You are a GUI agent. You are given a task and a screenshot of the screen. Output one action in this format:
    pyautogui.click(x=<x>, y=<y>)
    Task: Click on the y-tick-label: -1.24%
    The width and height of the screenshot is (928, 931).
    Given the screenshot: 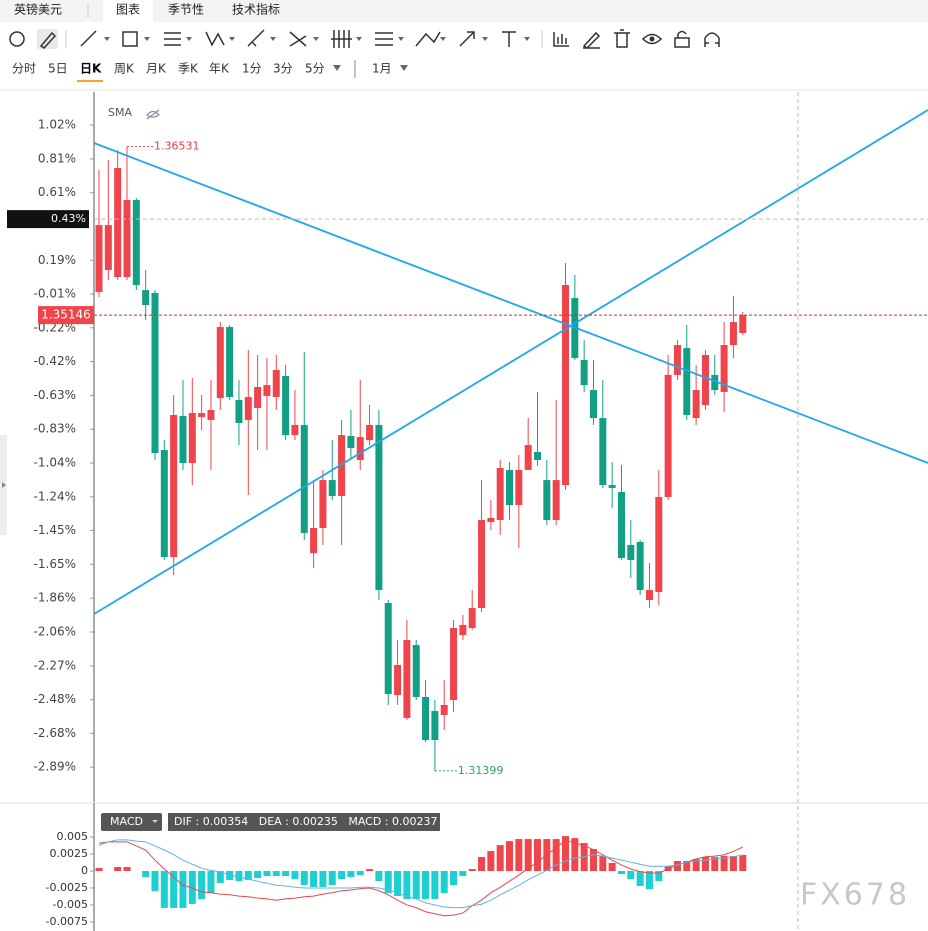 What is the action you would take?
    pyautogui.click(x=55, y=496)
    